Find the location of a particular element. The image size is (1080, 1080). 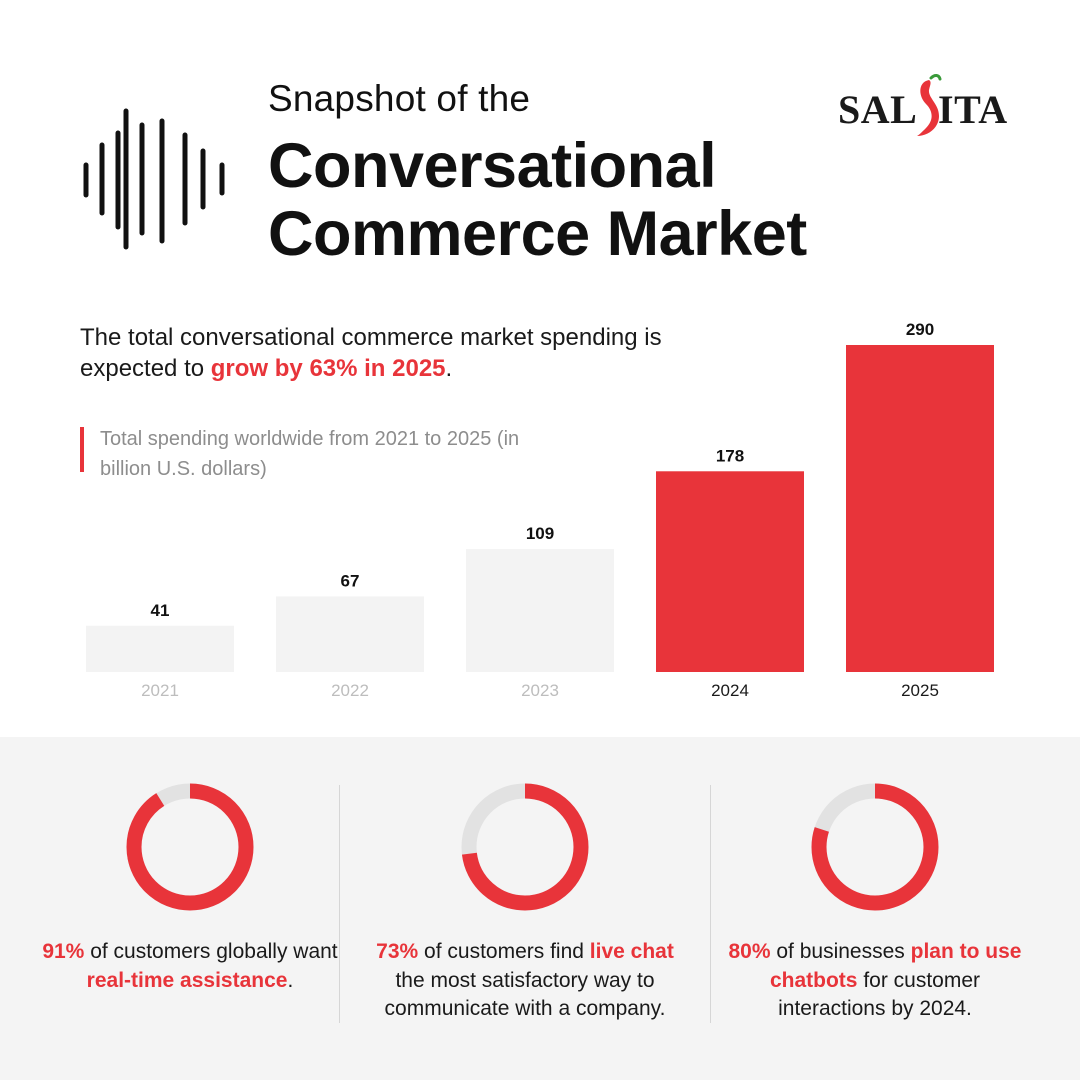

bar-2023 is located at coordinates (540, 610).